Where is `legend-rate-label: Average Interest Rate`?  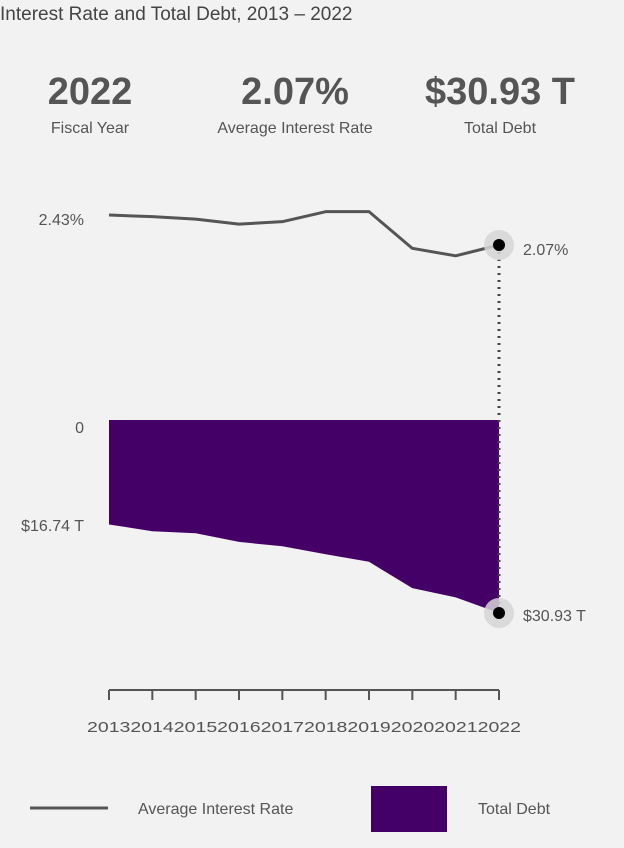
legend-rate-label: Average Interest Rate is located at coordinates (215, 809).